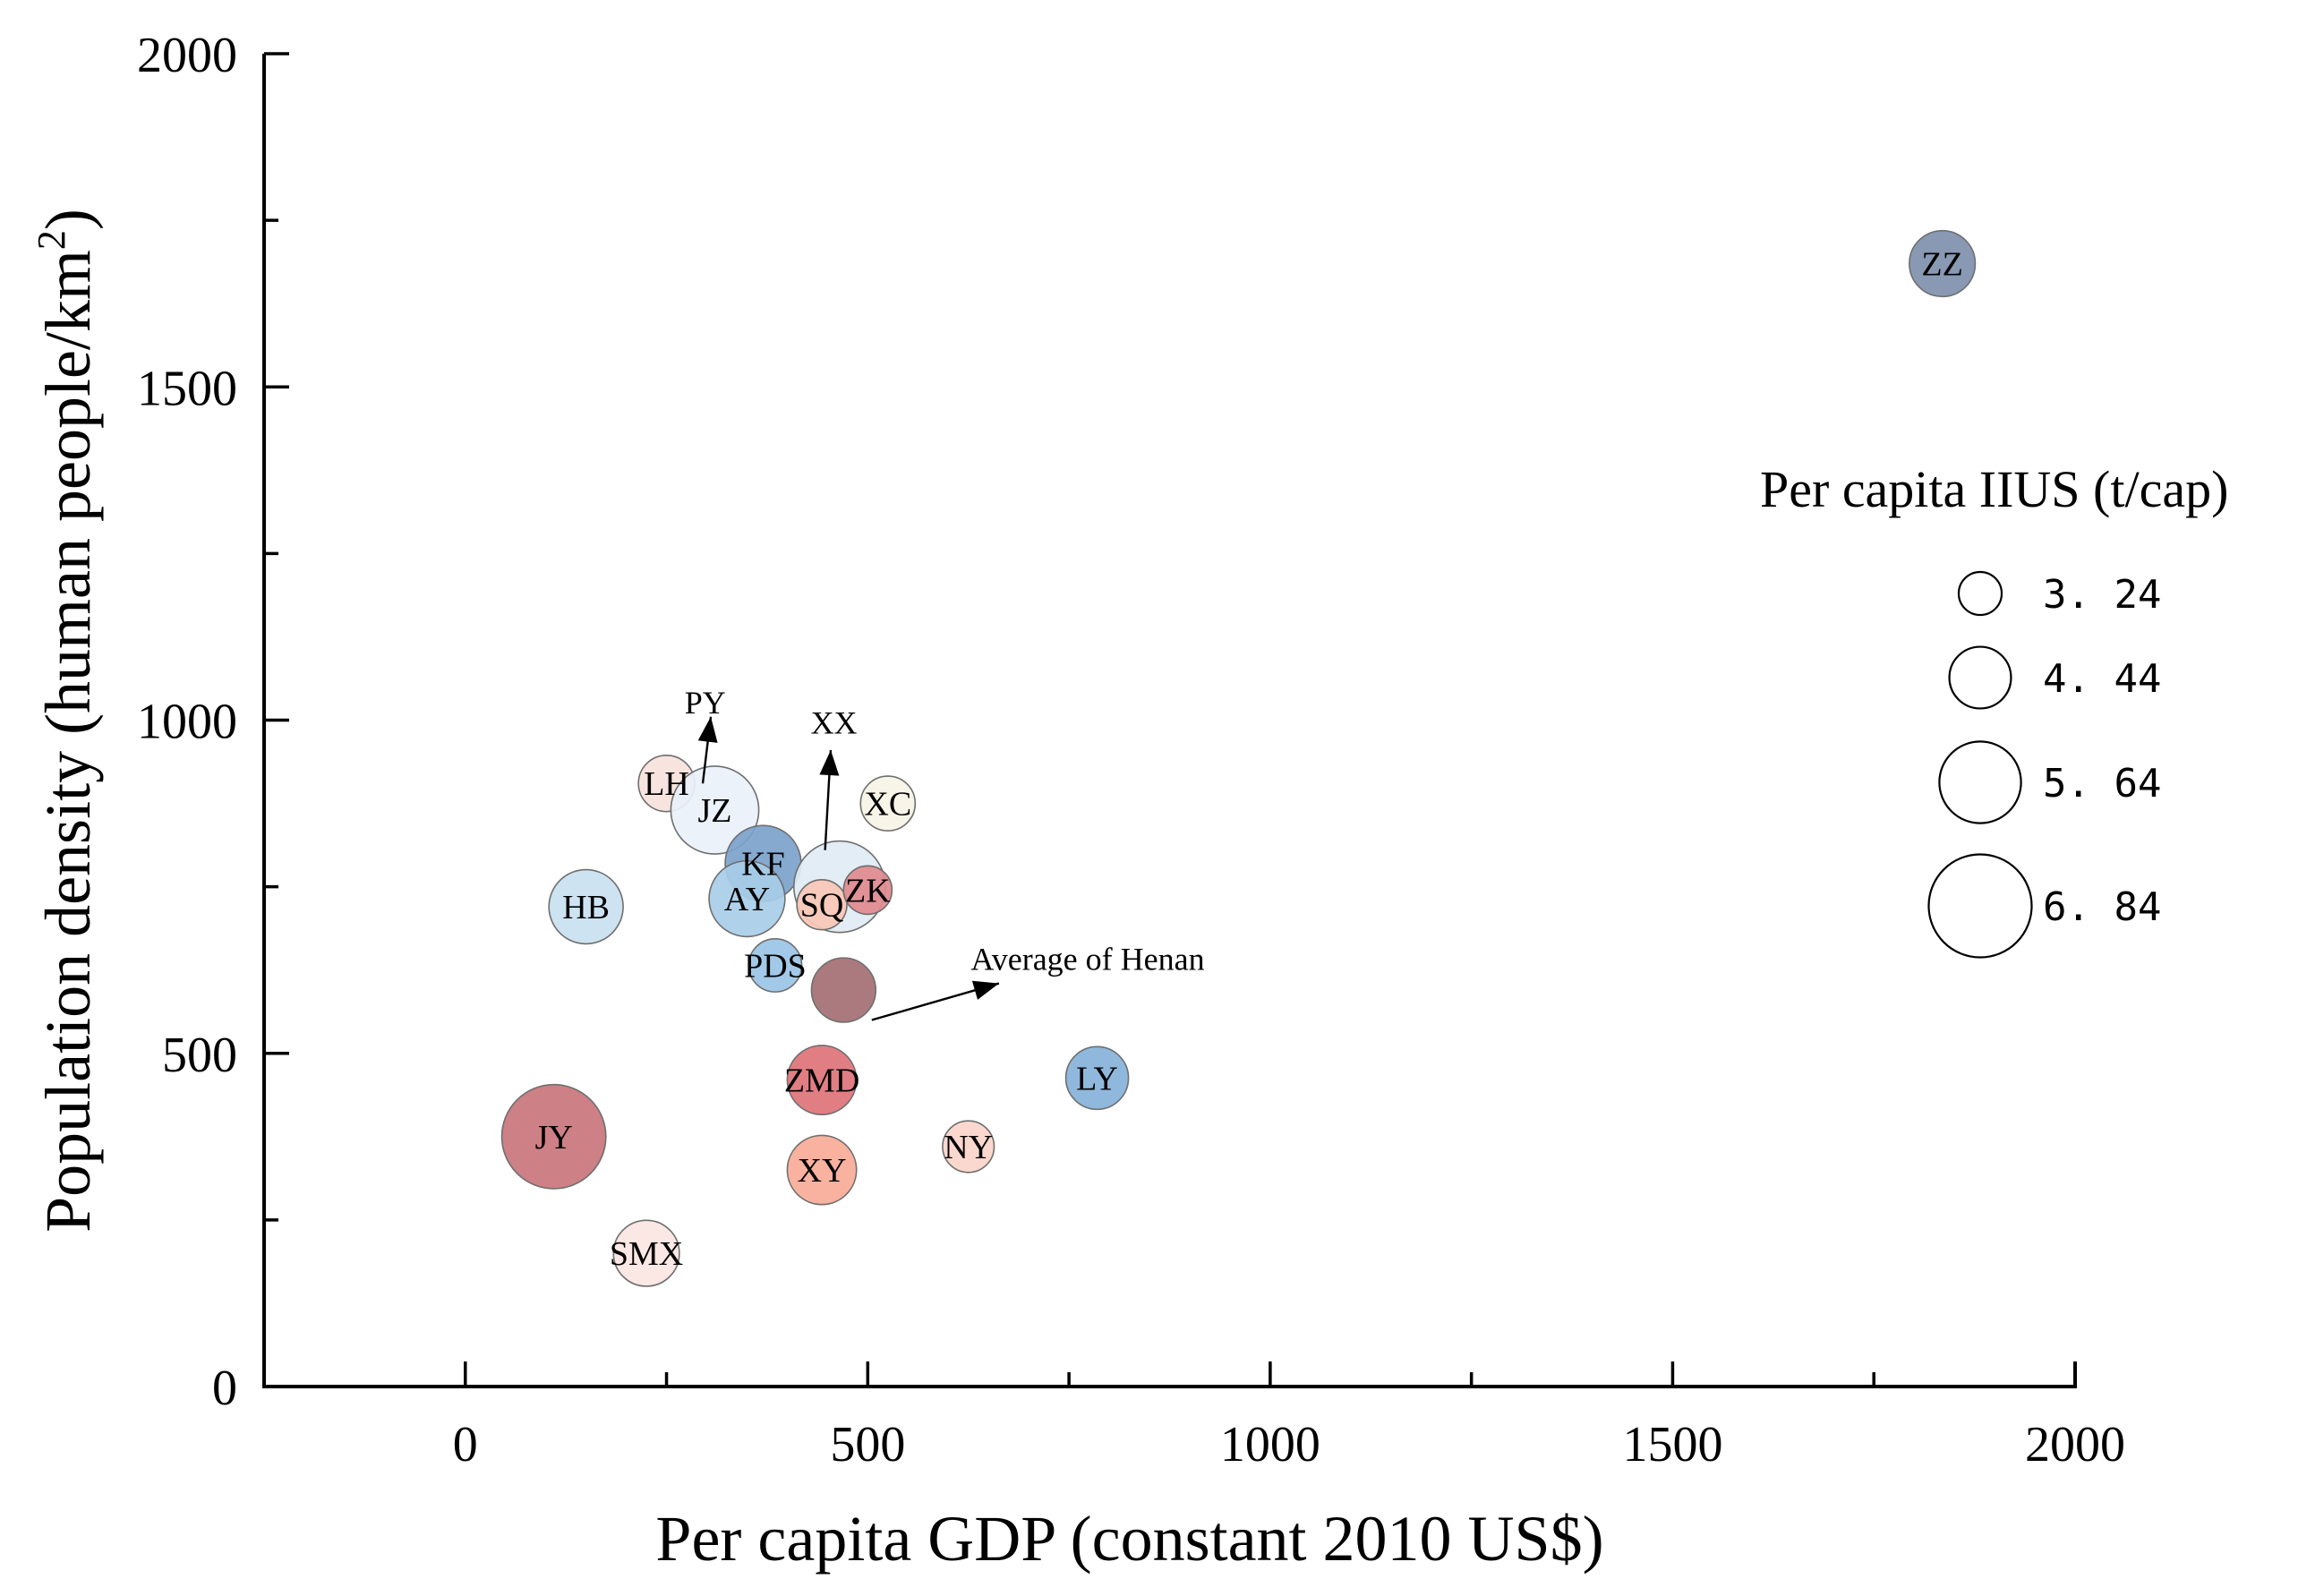 The height and width of the screenshot is (1596, 2298). Describe the element at coordinates (1129, 1539) in the screenshot. I see `x-axis-title: Per capita GDP (constant 2010 US$)` at that location.